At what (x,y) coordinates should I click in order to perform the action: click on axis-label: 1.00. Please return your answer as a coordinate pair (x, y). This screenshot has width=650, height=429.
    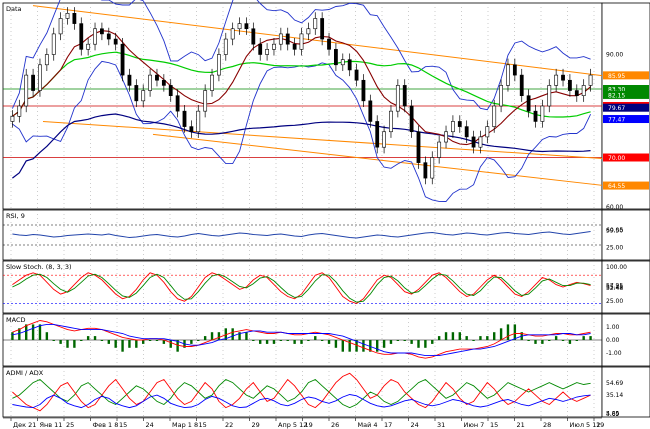
    Looking at the image, I should click on (613, 327).